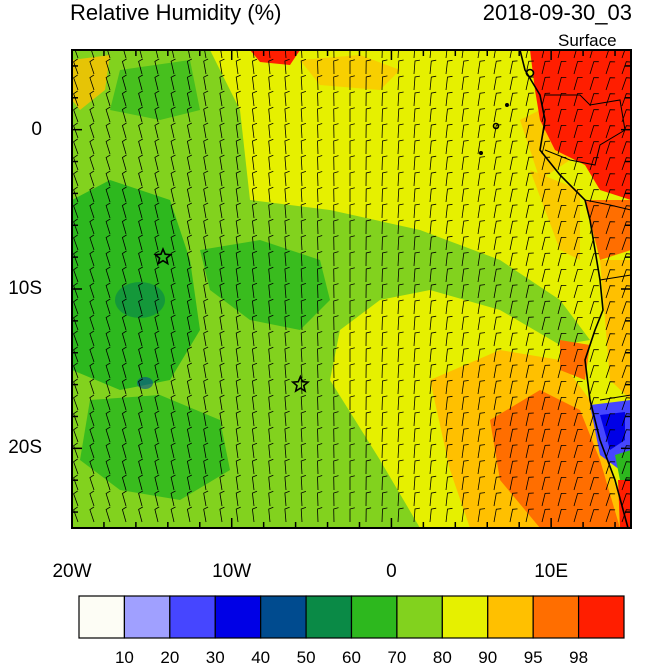 The width and height of the screenshot is (650, 667). I want to click on colorbar-label: 60, so click(351, 657).